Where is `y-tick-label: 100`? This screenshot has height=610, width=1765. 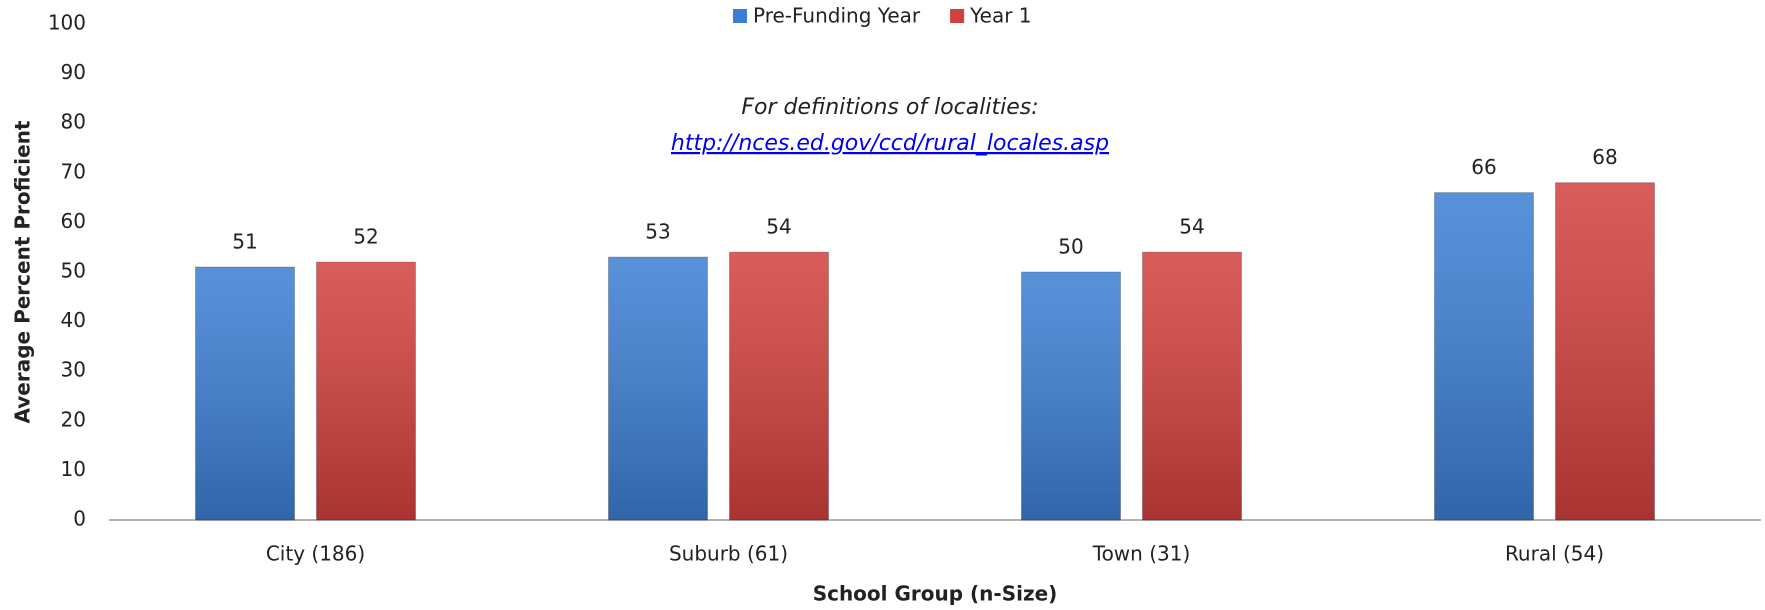
y-tick-label: 100 is located at coordinates (67, 23).